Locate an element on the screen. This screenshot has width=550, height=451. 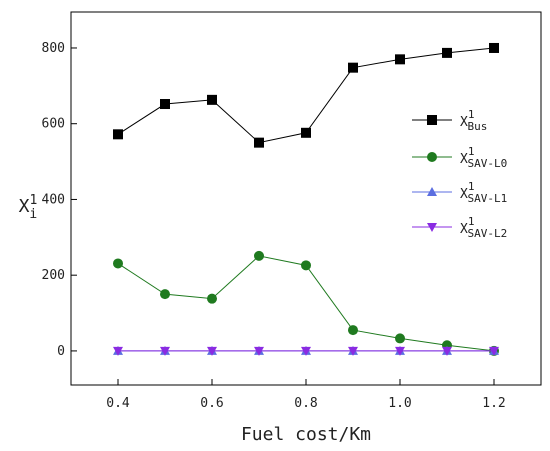
y-axis-title-sub: i is located at coordinates (33, 214).